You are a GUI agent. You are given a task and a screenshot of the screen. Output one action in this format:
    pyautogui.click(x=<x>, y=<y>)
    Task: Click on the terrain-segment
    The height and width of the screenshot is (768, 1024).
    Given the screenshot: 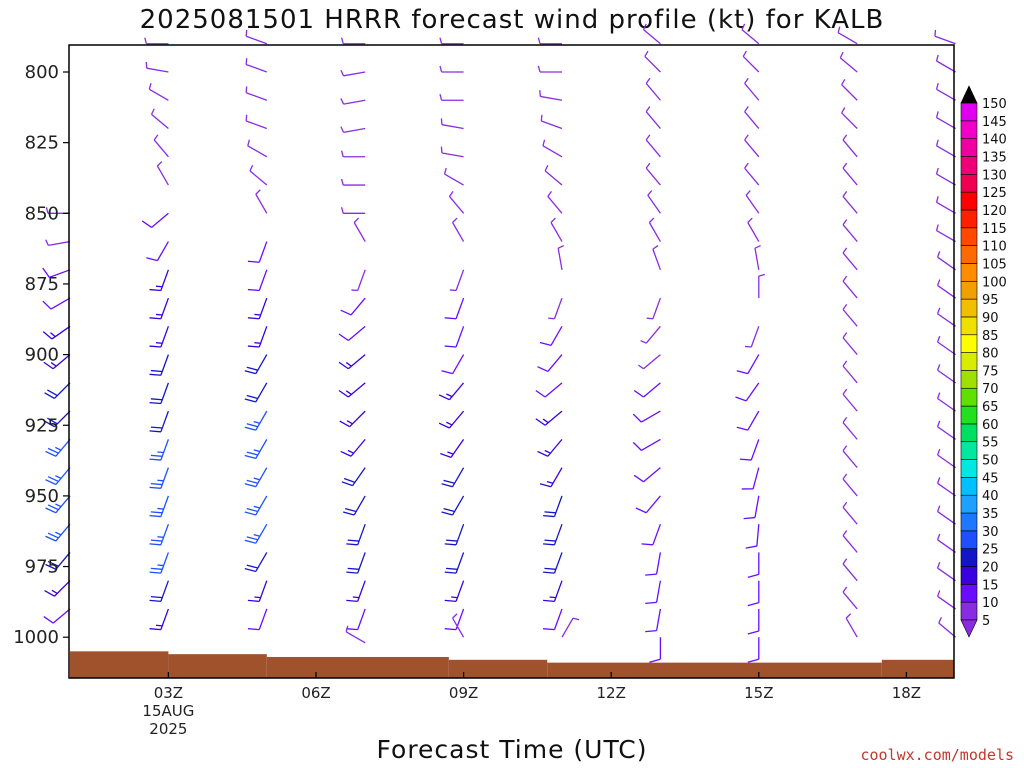 What is the action you would take?
    pyautogui.click(x=217, y=666)
    